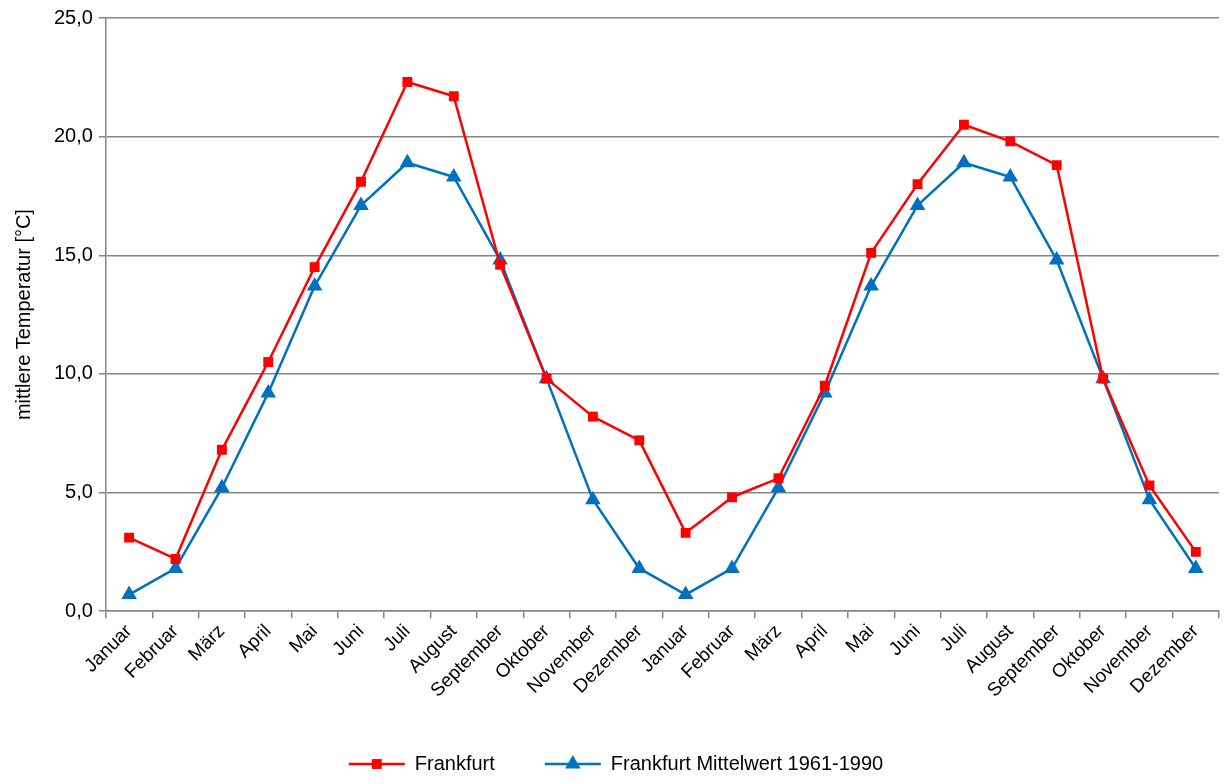  What do you see at coordinates (73, 253) in the screenshot?
I see `y-tick-label: 15,0` at bounding box center [73, 253].